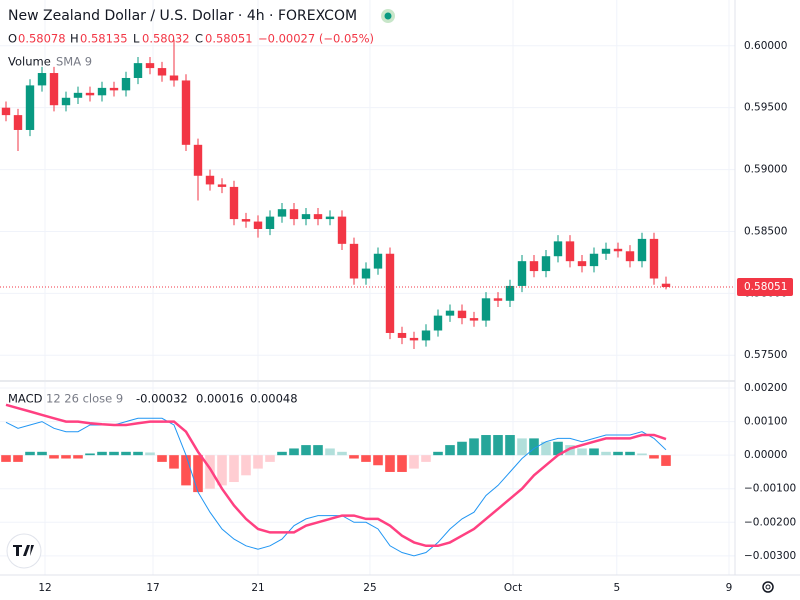  I want to click on last-price-label: 0.58051, so click(765, 287).